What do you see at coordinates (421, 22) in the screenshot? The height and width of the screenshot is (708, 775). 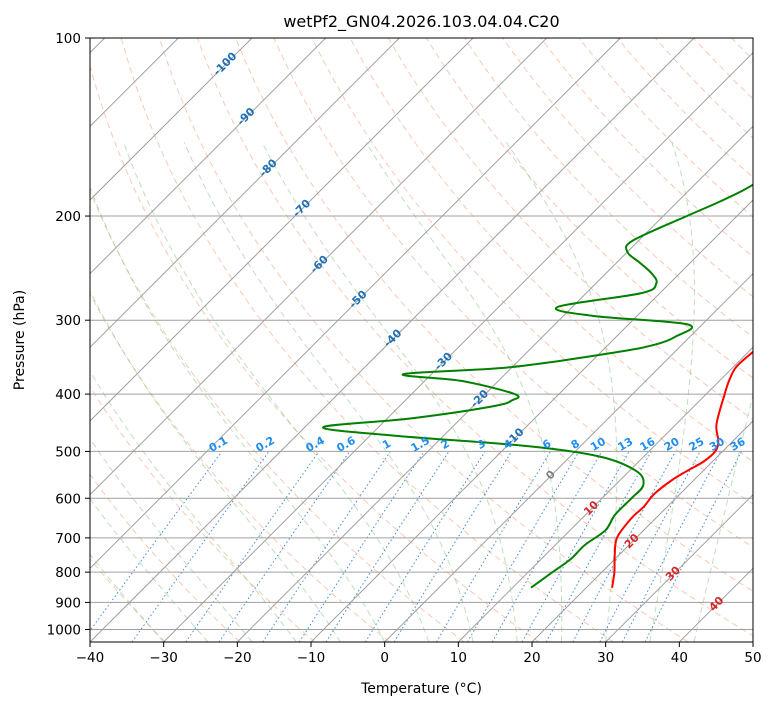 I see `chart-title: wetPf2_GN04.2026.103.04.04.C20` at bounding box center [421, 22].